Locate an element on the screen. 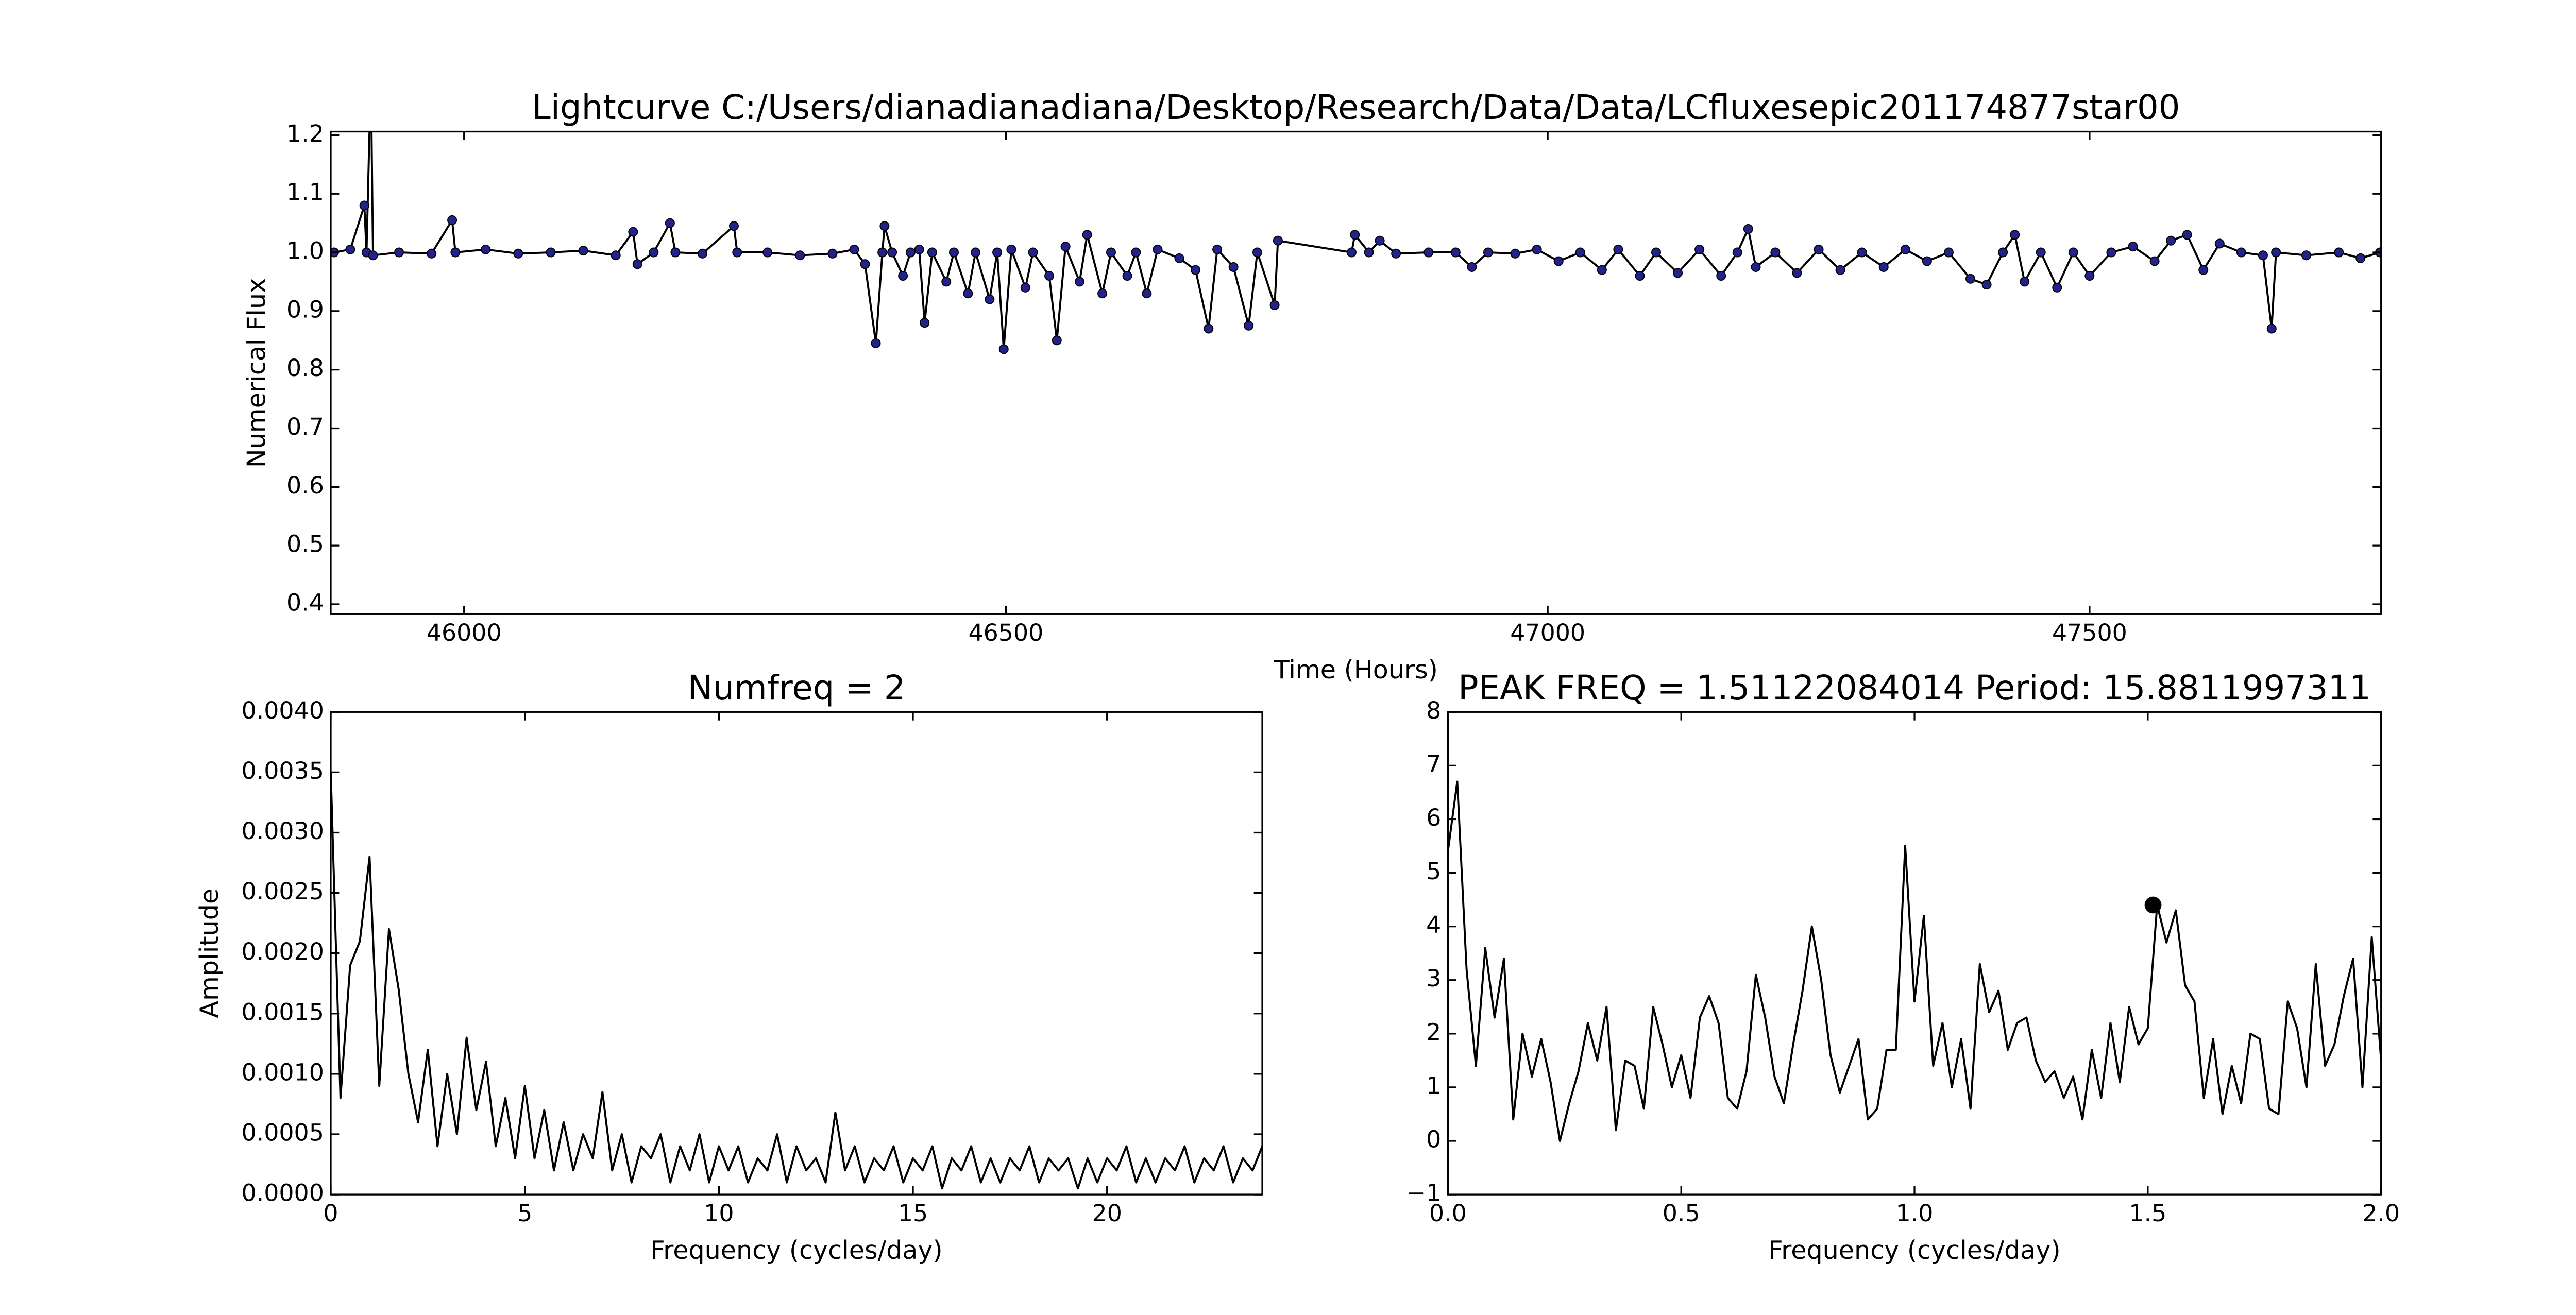  x-tick-label: 46500 is located at coordinates (1006, 632).